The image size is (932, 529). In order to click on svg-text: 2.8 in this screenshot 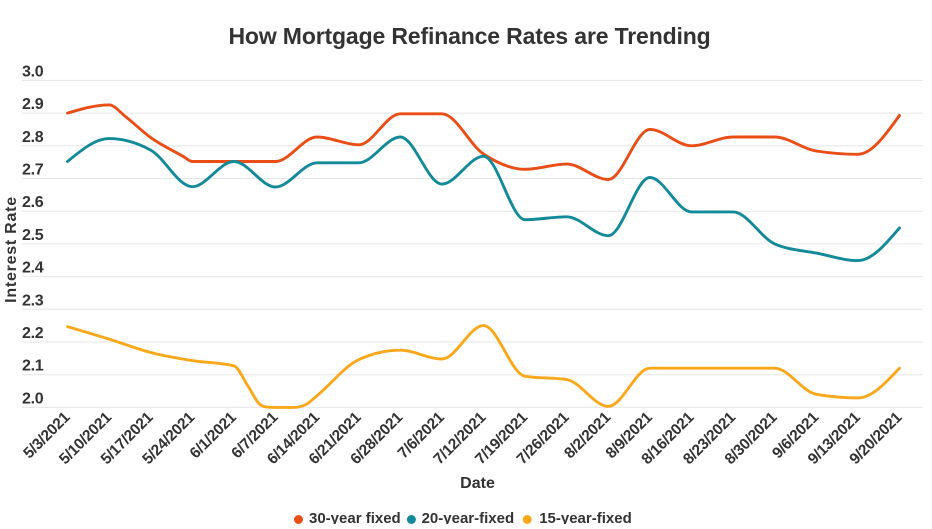, I will do `click(33, 137)`.